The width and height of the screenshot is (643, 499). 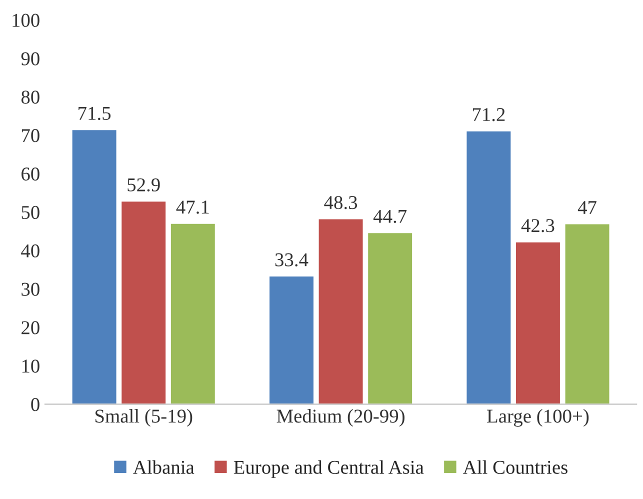 What do you see at coordinates (329, 469) in the screenshot?
I see `legend-label: Europe and Central Asia` at bounding box center [329, 469].